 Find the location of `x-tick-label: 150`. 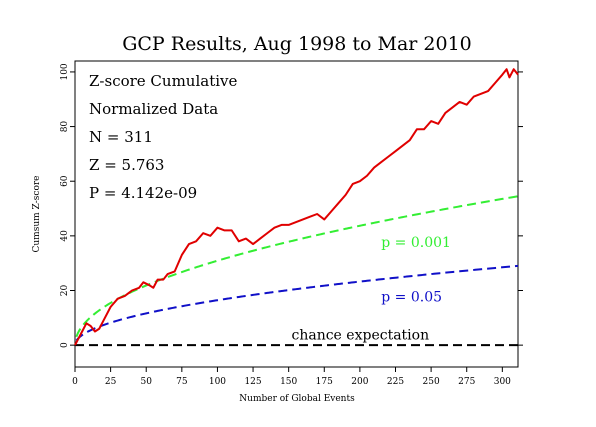

x-tick-label: 150 is located at coordinates (288, 382).